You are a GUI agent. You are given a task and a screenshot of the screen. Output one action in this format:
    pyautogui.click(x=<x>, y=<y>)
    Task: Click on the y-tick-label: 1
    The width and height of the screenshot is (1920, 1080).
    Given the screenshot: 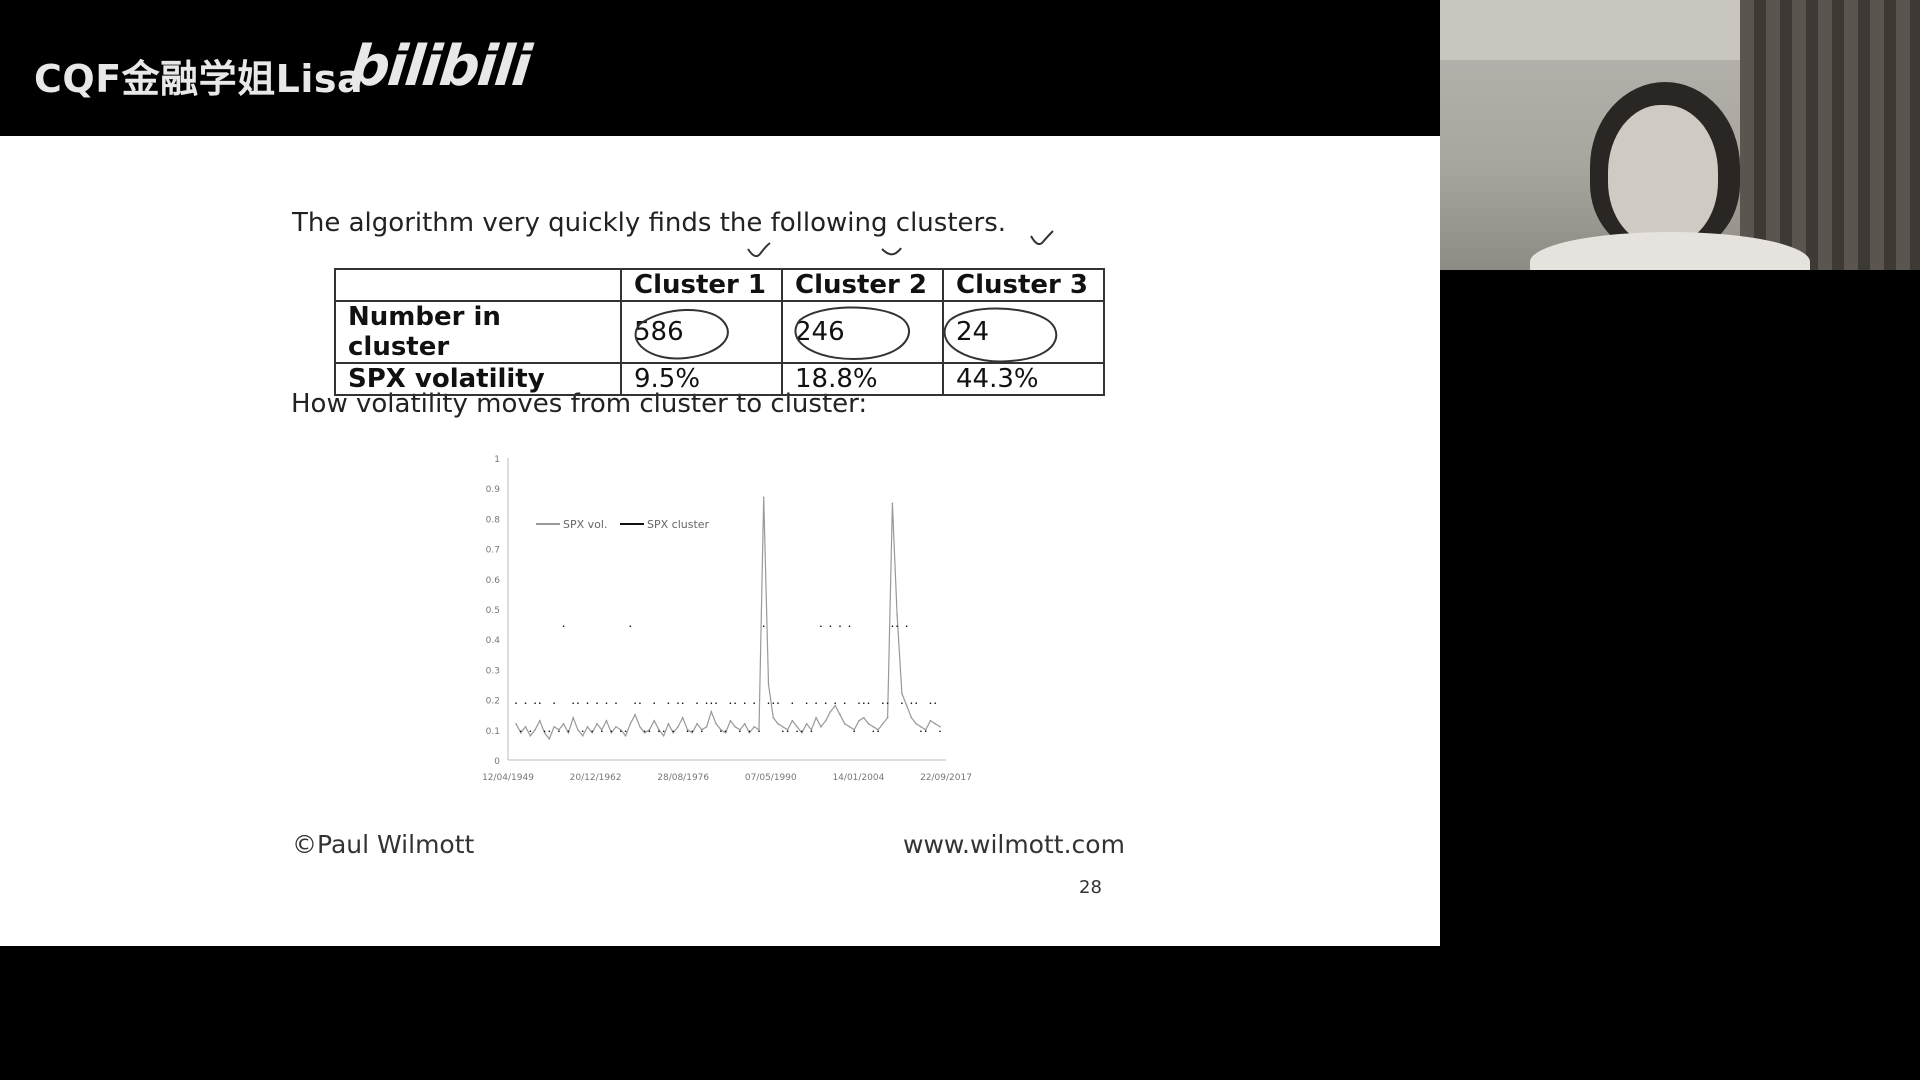 What is the action you would take?
    pyautogui.click(x=497, y=460)
    